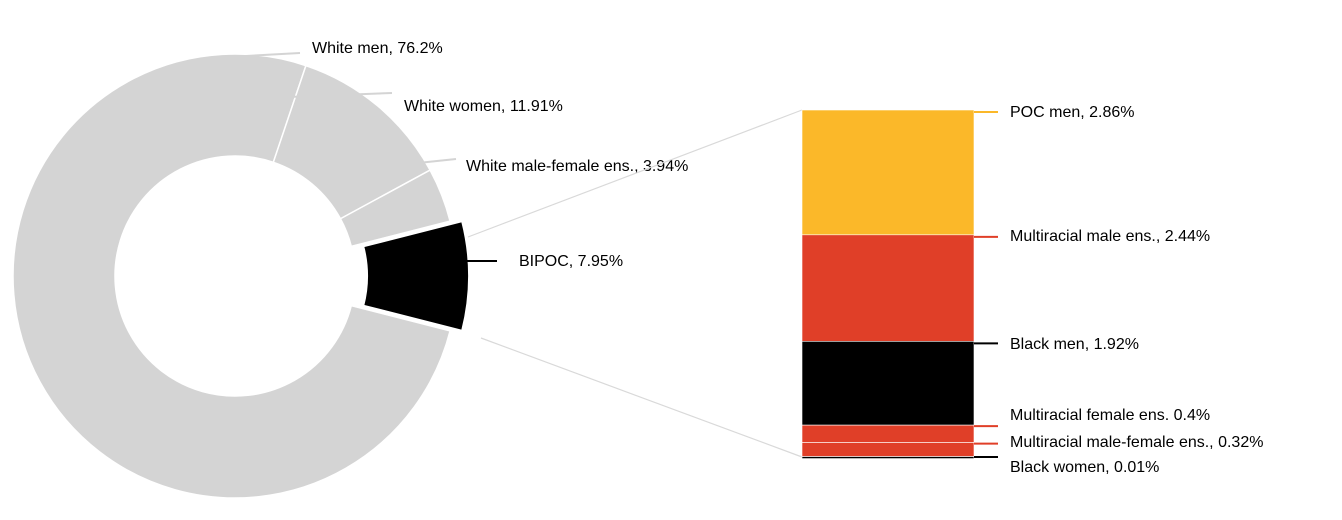 This screenshot has width=1342, height=520. Describe the element at coordinates (1074, 344) in the screenshot. I see `segment-label: Black men, 1.92%` at that location.